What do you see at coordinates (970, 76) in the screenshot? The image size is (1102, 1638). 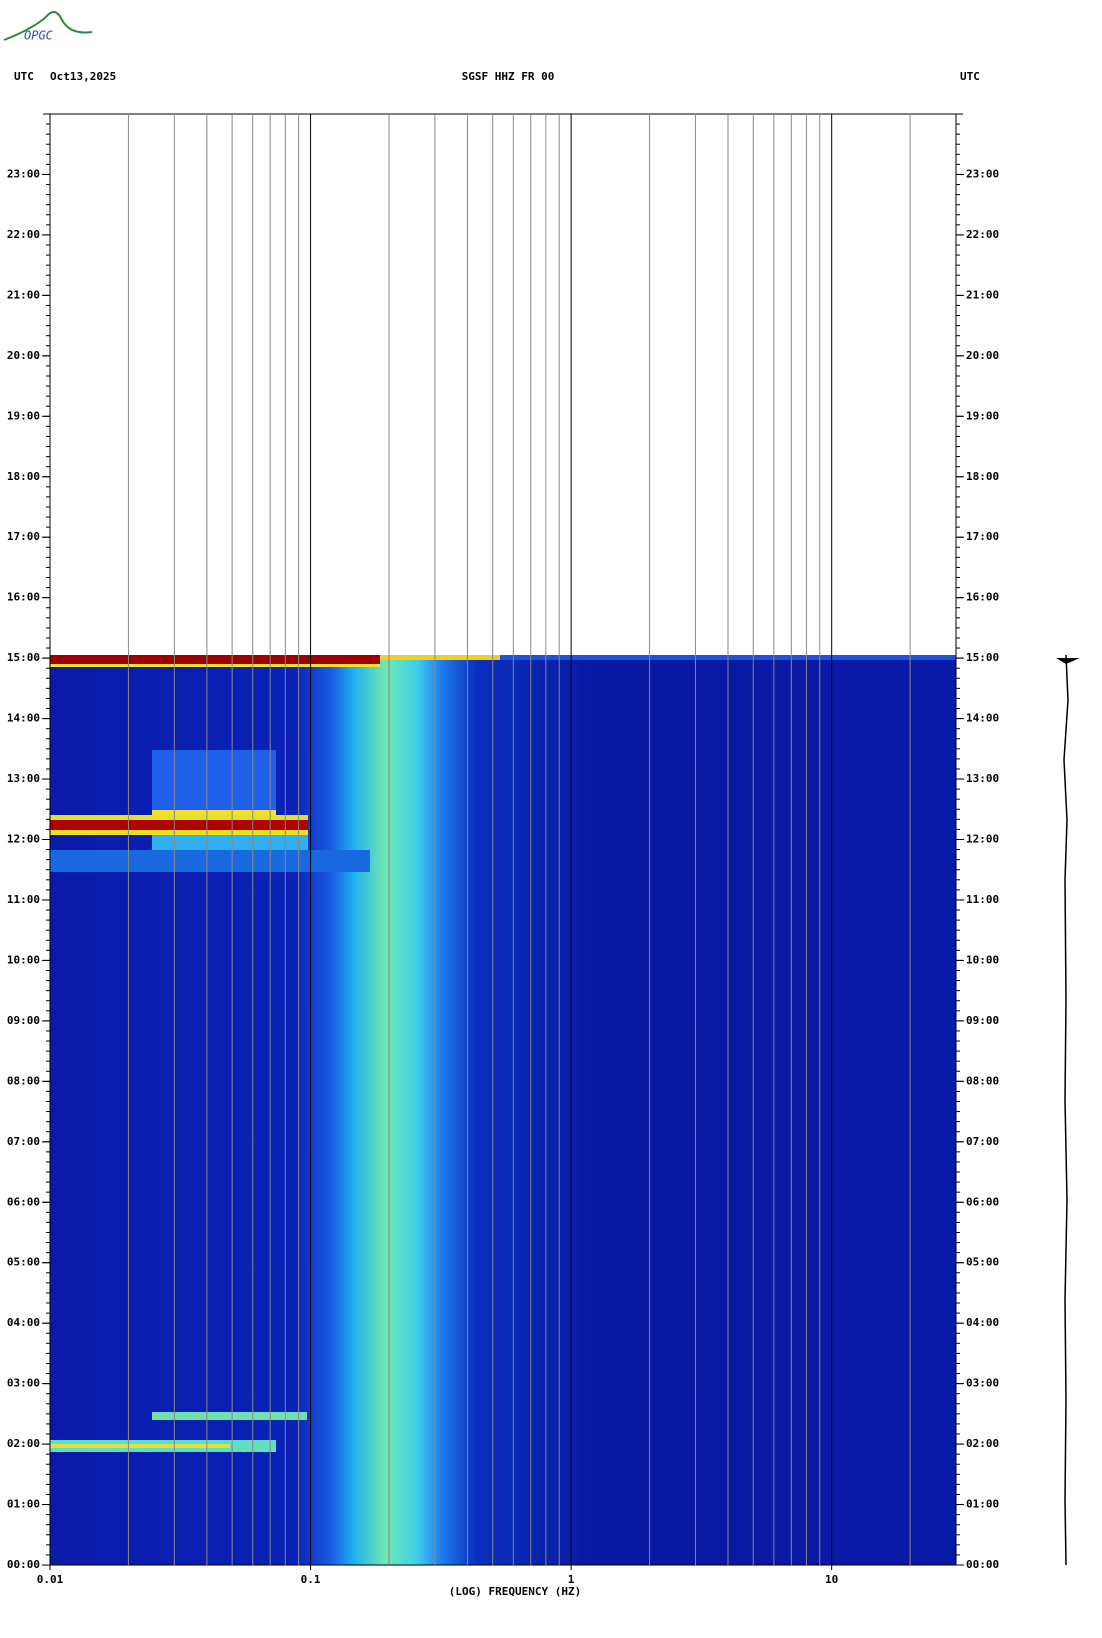 I see `right-utc: UTC` at bounding box center [970, 76].